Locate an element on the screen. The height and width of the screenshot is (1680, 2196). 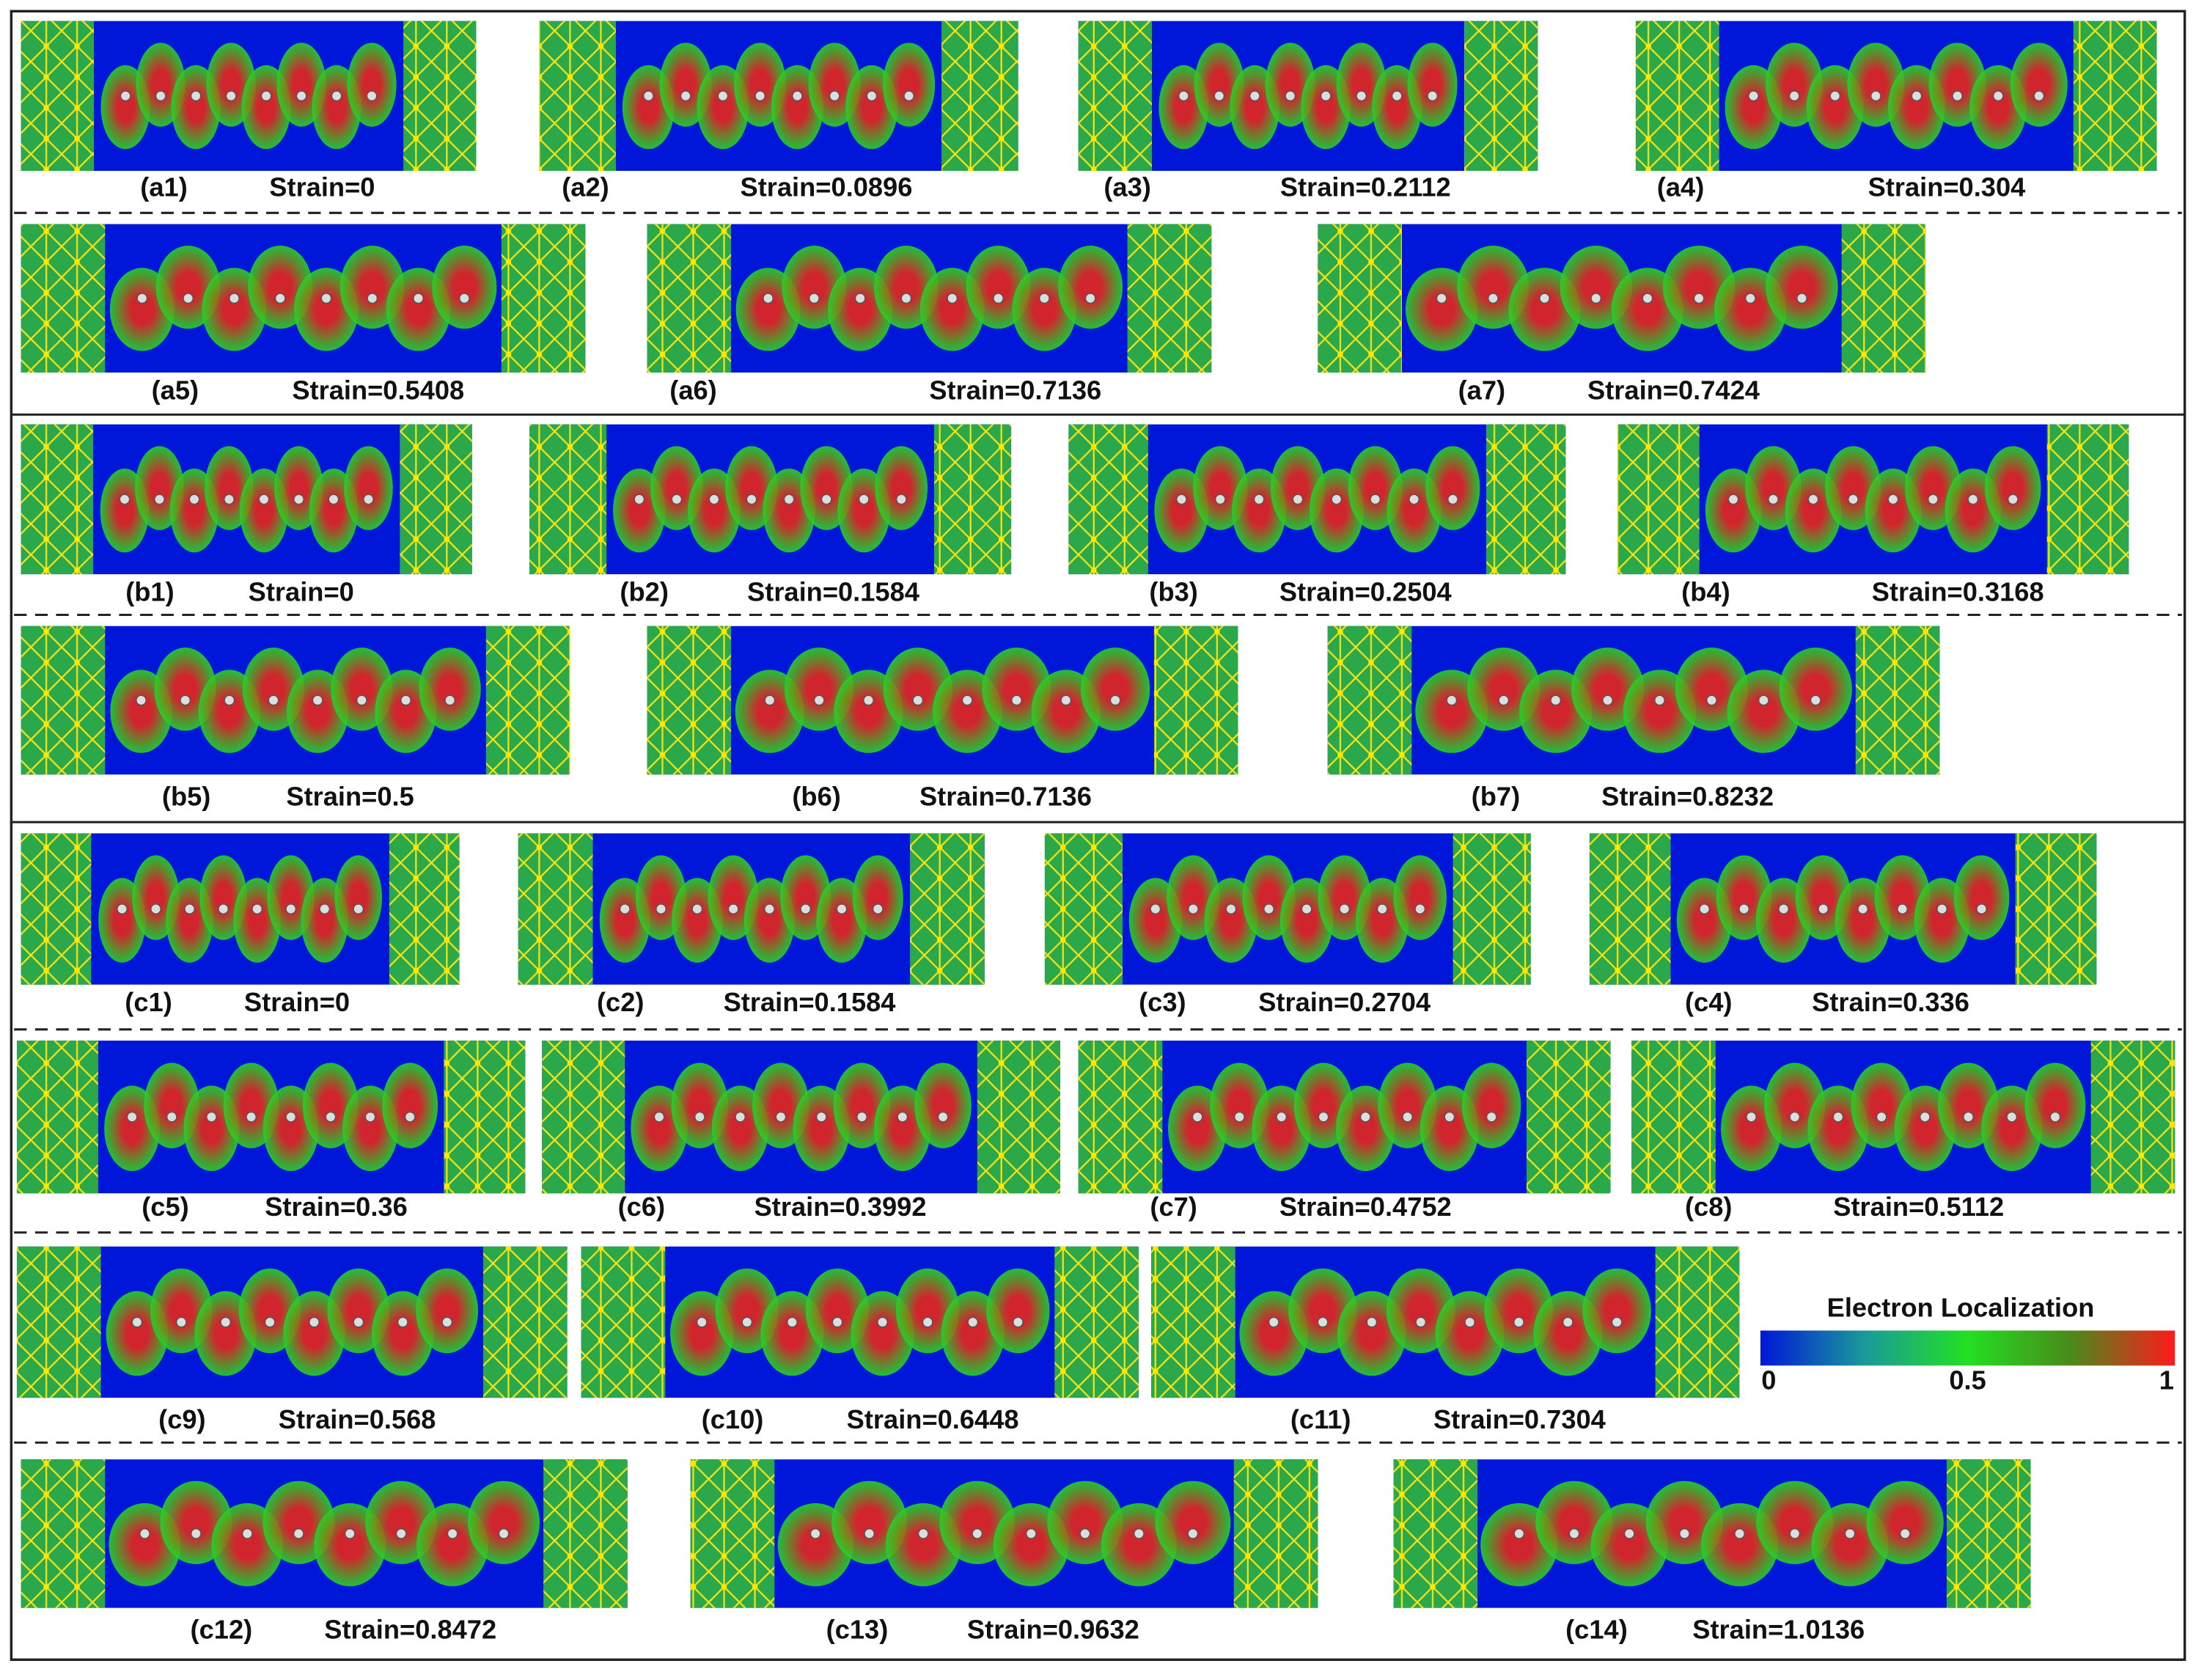
strain-caption: Strain=1.0136 is located at coordinates (1778, 1630).